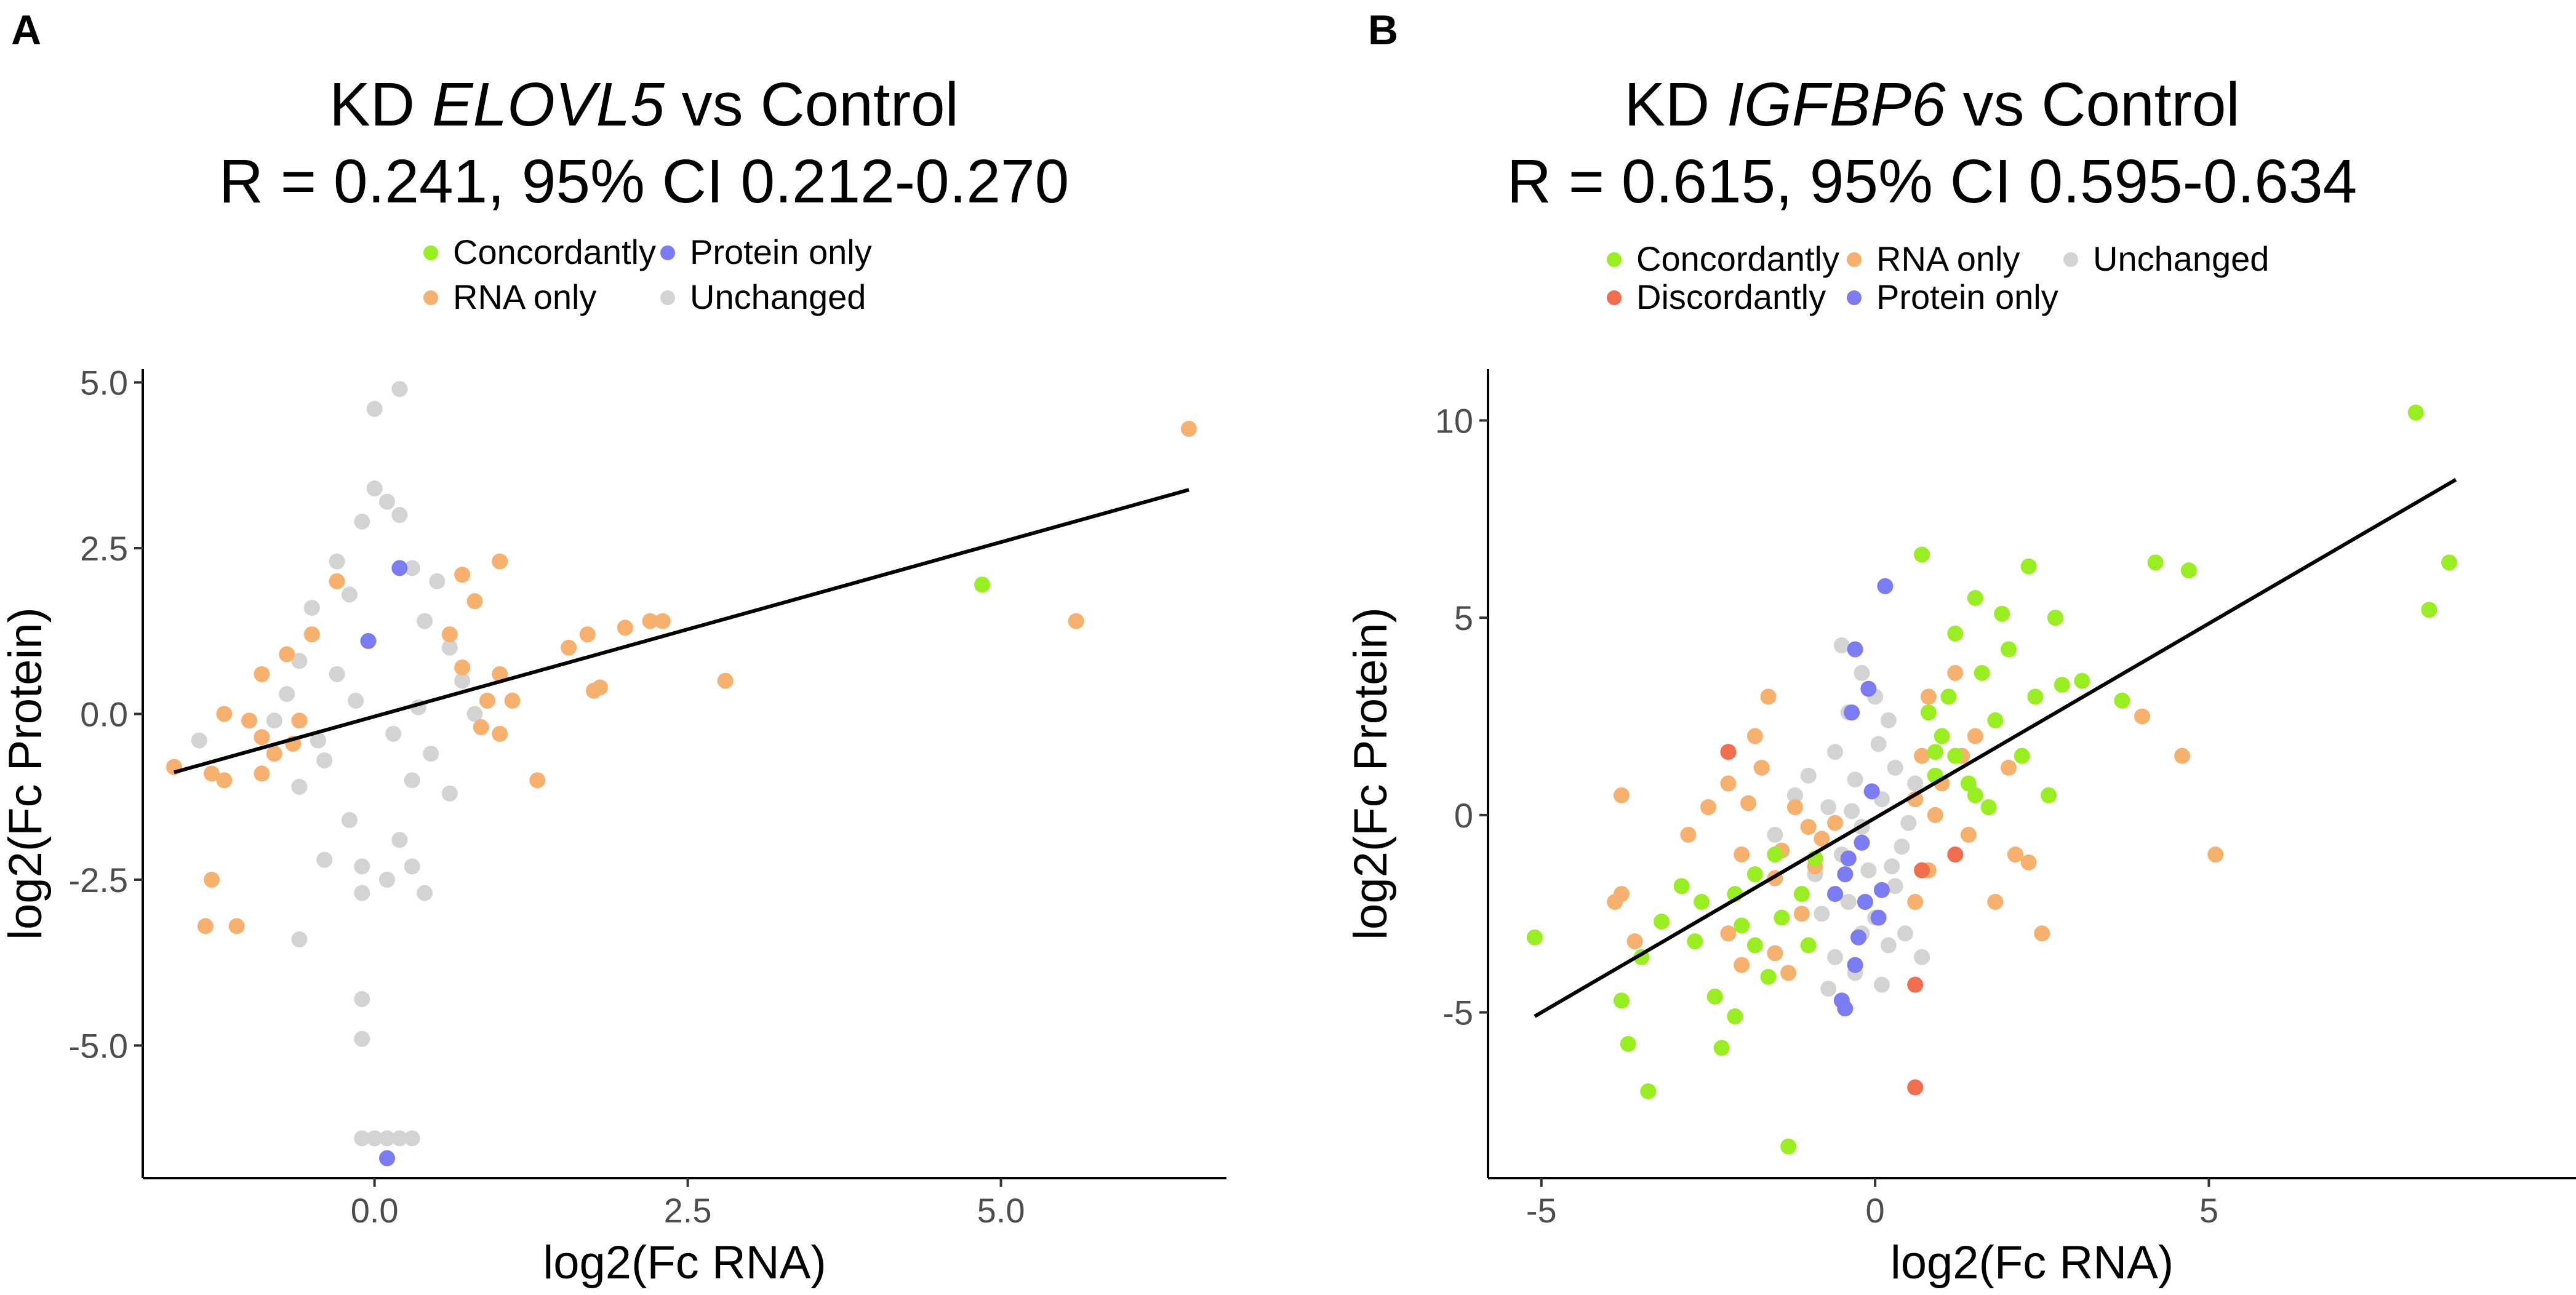  I want to click on title-suffix-a: vs Control, so click(811, 105).